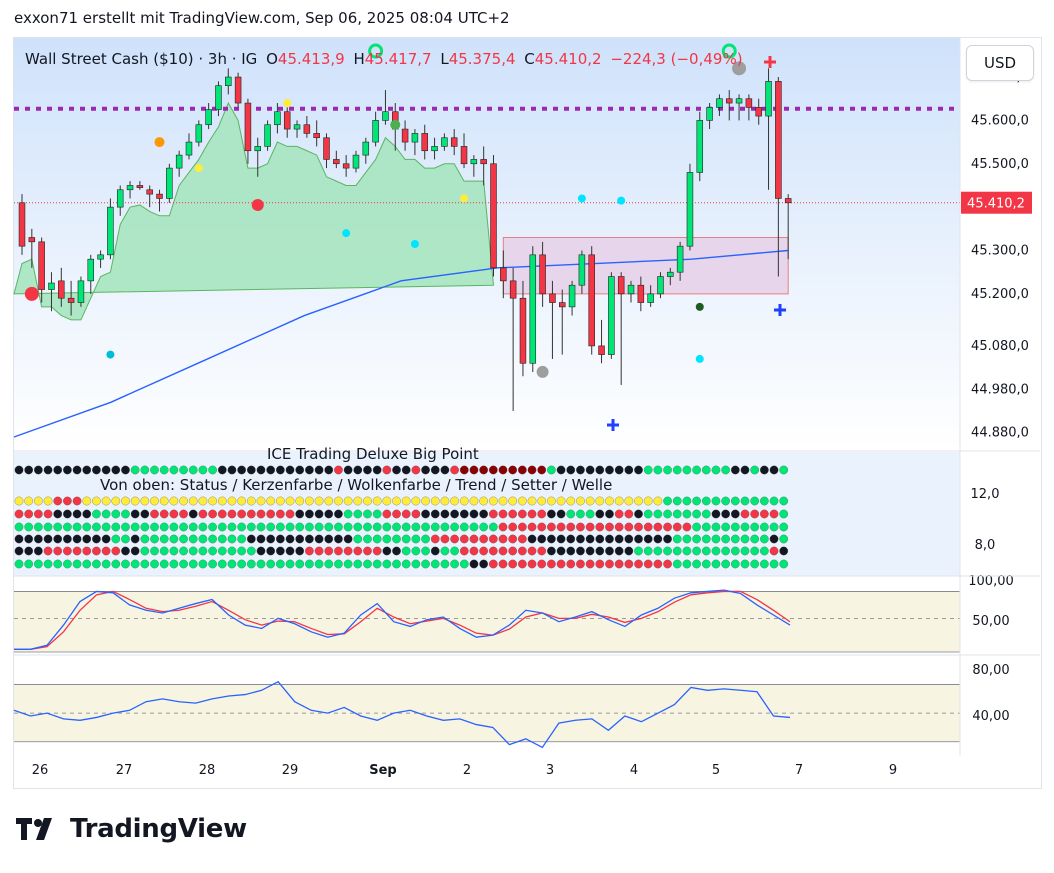 The image size is (1054, 873). What do you see at coordinates (1000, 63) in the screenshot?
I see `currency-button: USD` at bounding box center [1000, 63].